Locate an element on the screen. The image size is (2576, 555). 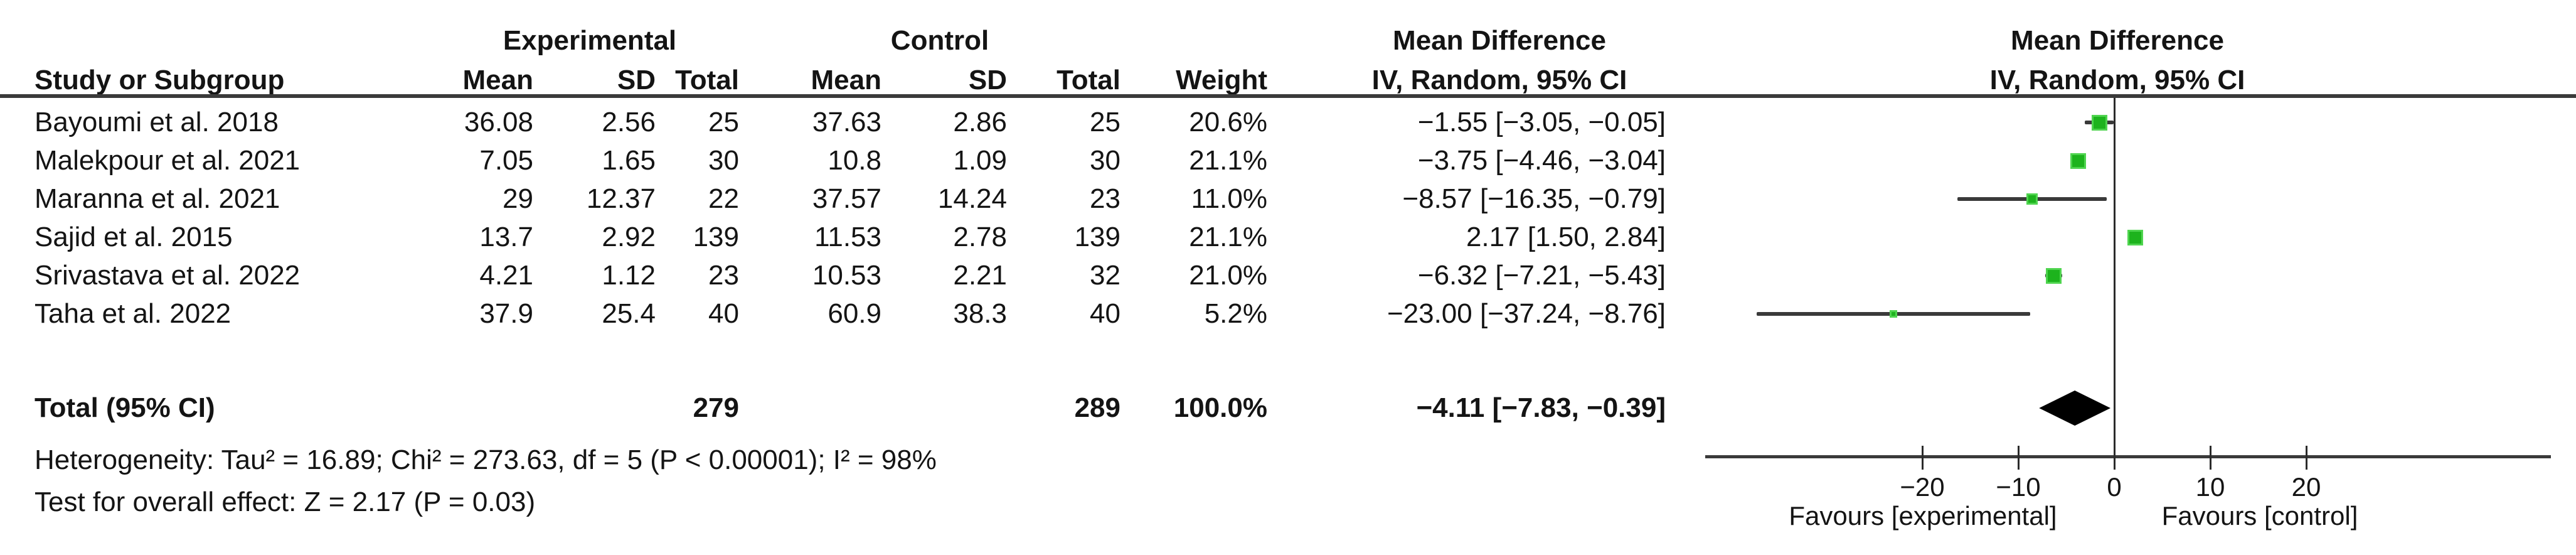
study-name: Sajid et al. 2015 is located at coordinates (134, 237).